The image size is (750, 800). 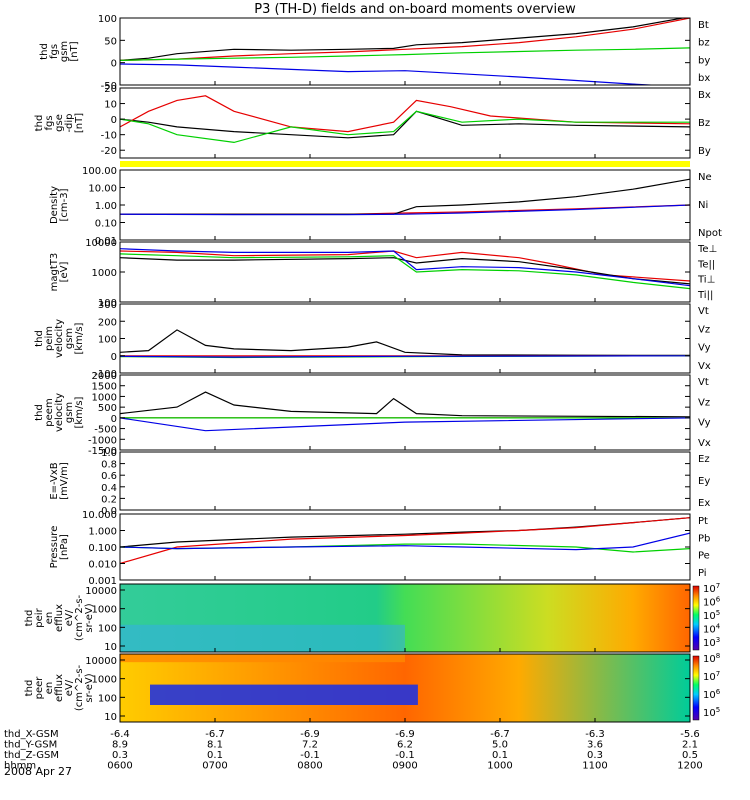 What do you see at coordinates (120, 734) in the screenshot?
I see `ephemeris-value: -6.4` at bounding box center [120, 734].